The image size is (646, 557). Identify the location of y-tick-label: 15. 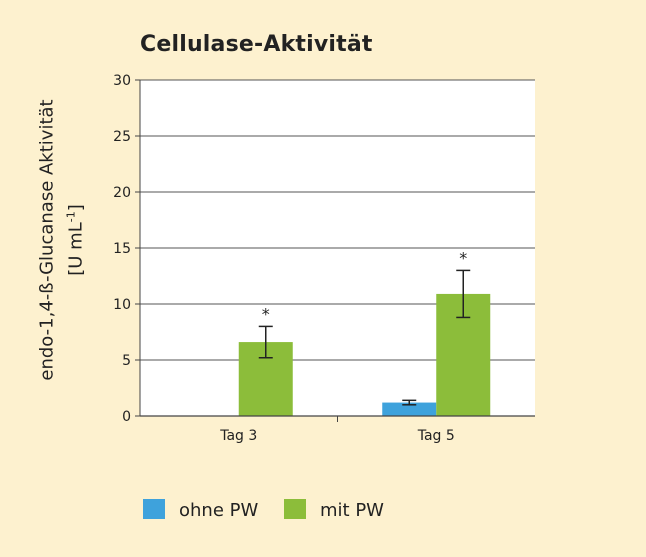
(122, 249).